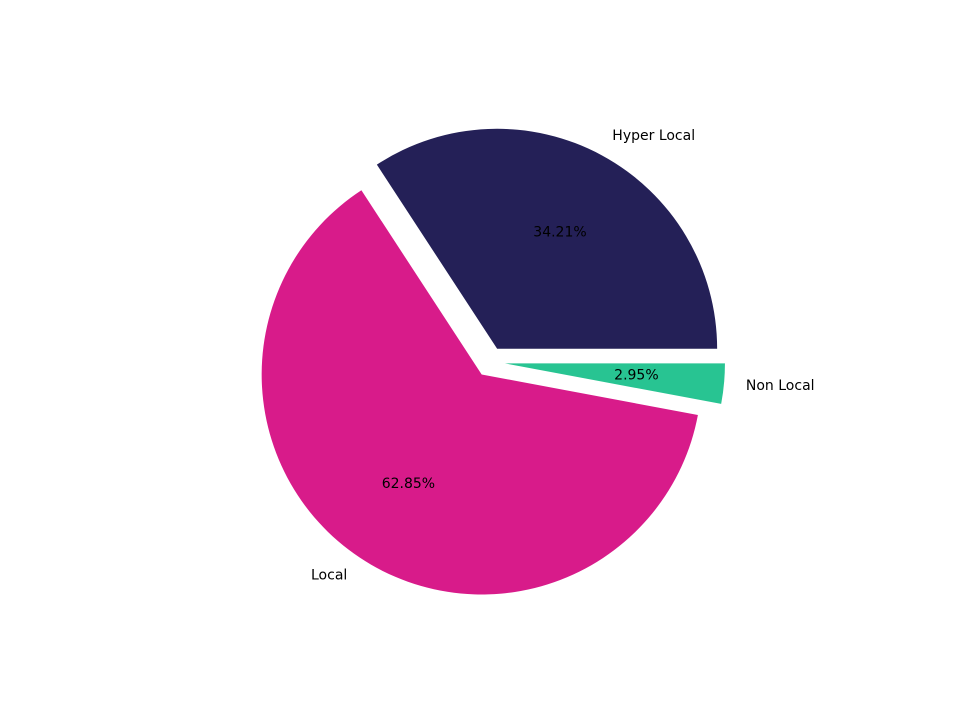 This screenshot has width=960, height=720. What do you see at coordinates (559, 233) in the screenshot?
I see `pie-pct-label-hyper-local: 34.21%` at bounding box center [559, 233].